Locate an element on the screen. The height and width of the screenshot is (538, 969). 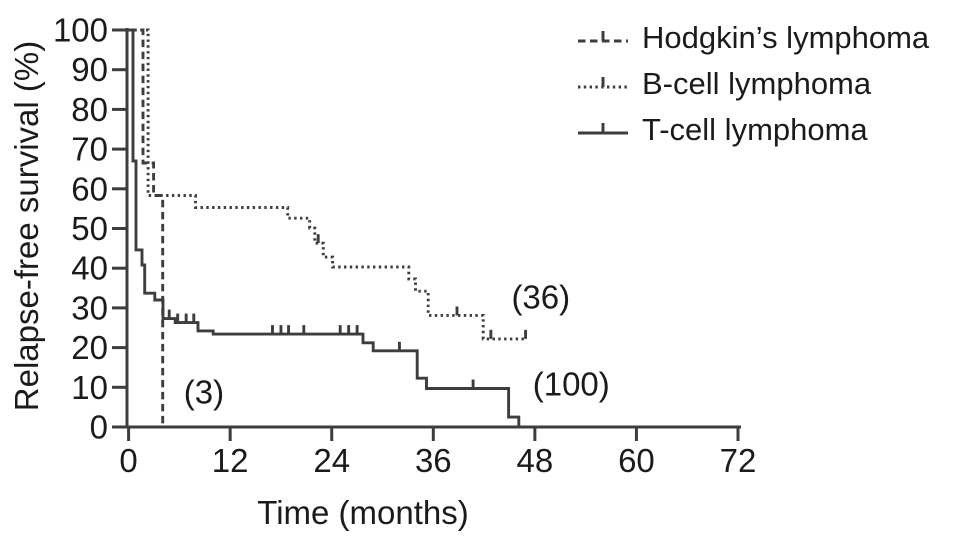
y-tick-label: 20 is located at coordinates (89, 347).